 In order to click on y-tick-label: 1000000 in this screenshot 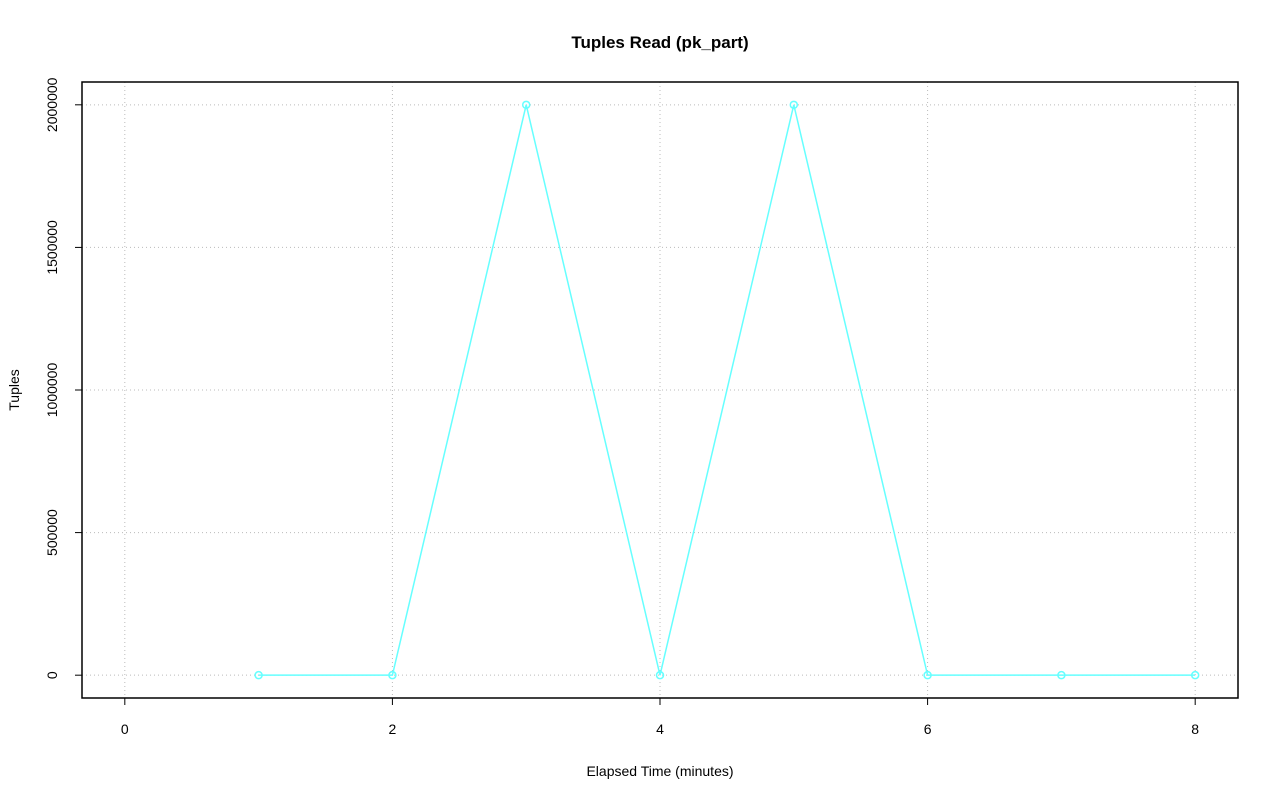, I will do `click(52, 390)`.